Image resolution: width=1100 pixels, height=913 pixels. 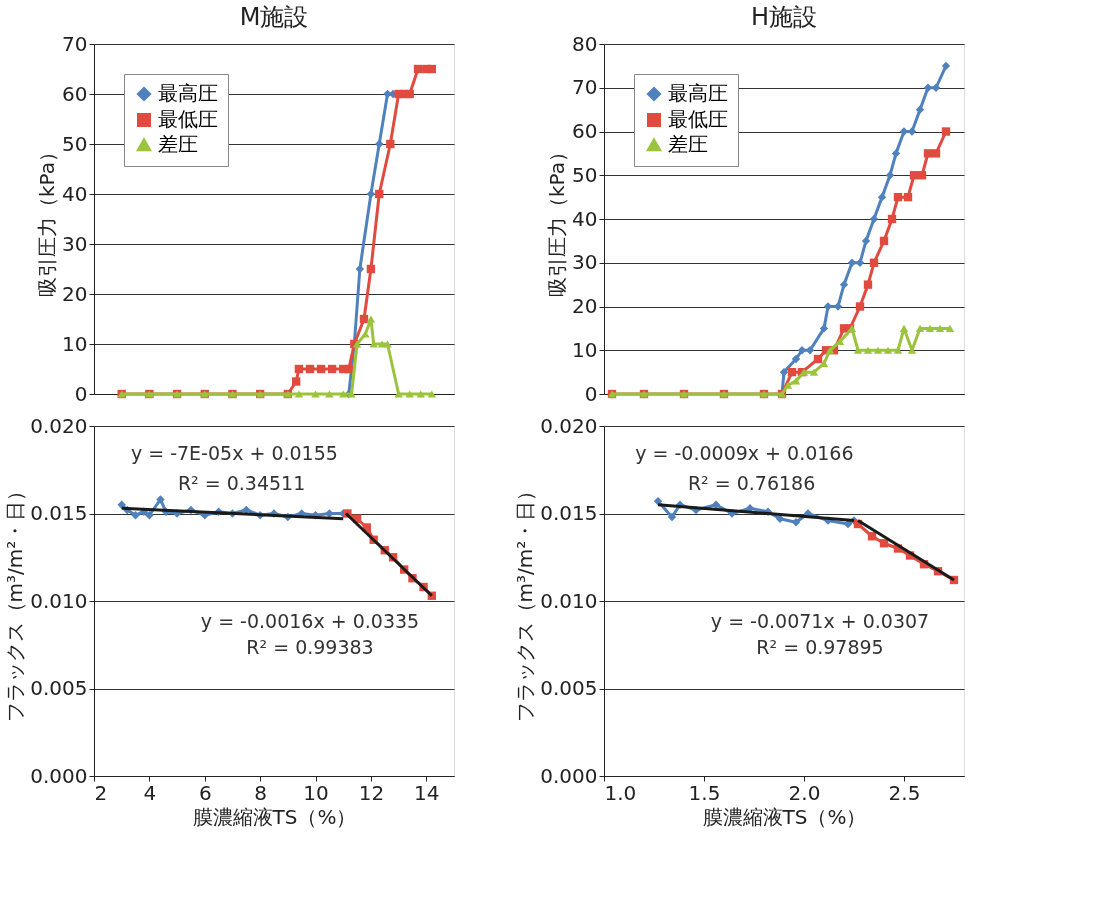 What do you see at coordinates (205, 792) in the screenshot?
I see `x-tick-label: 6` at bounding box center [205, 792].